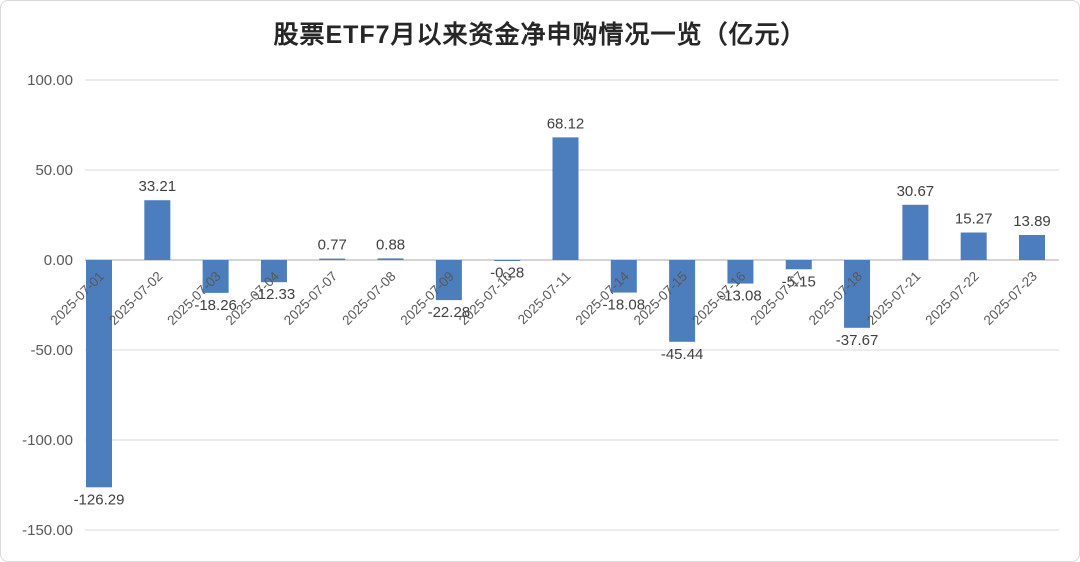 This screenshot has height=562, width=1080. I want to click on y-axis-tick-label: -150.00, so click(47, 530).